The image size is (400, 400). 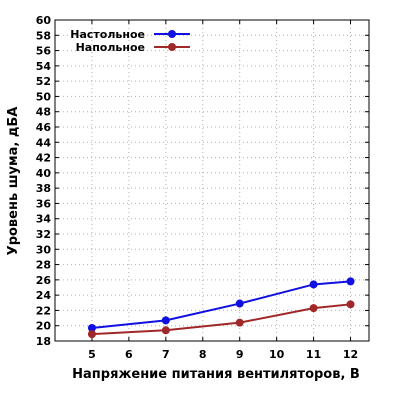 What do you see at coordinates (43, 188) in the screenshot?
I see `y-tick-label: 38` at bounding box center [43, 188].